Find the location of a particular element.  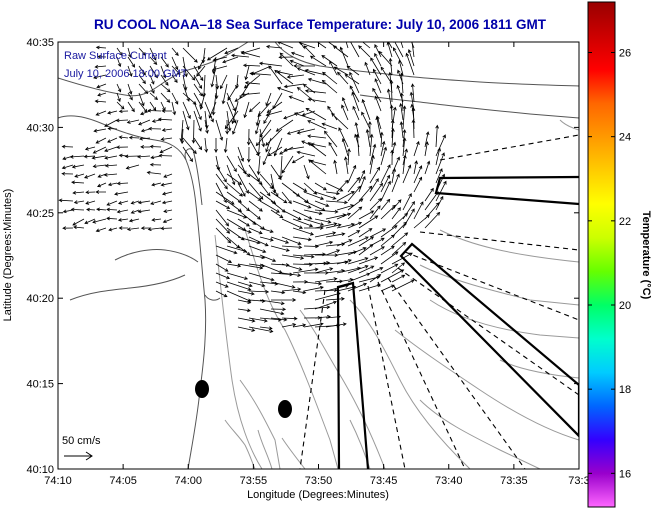

y-tick-label: 40:10 is located at coordinates (40, 470).